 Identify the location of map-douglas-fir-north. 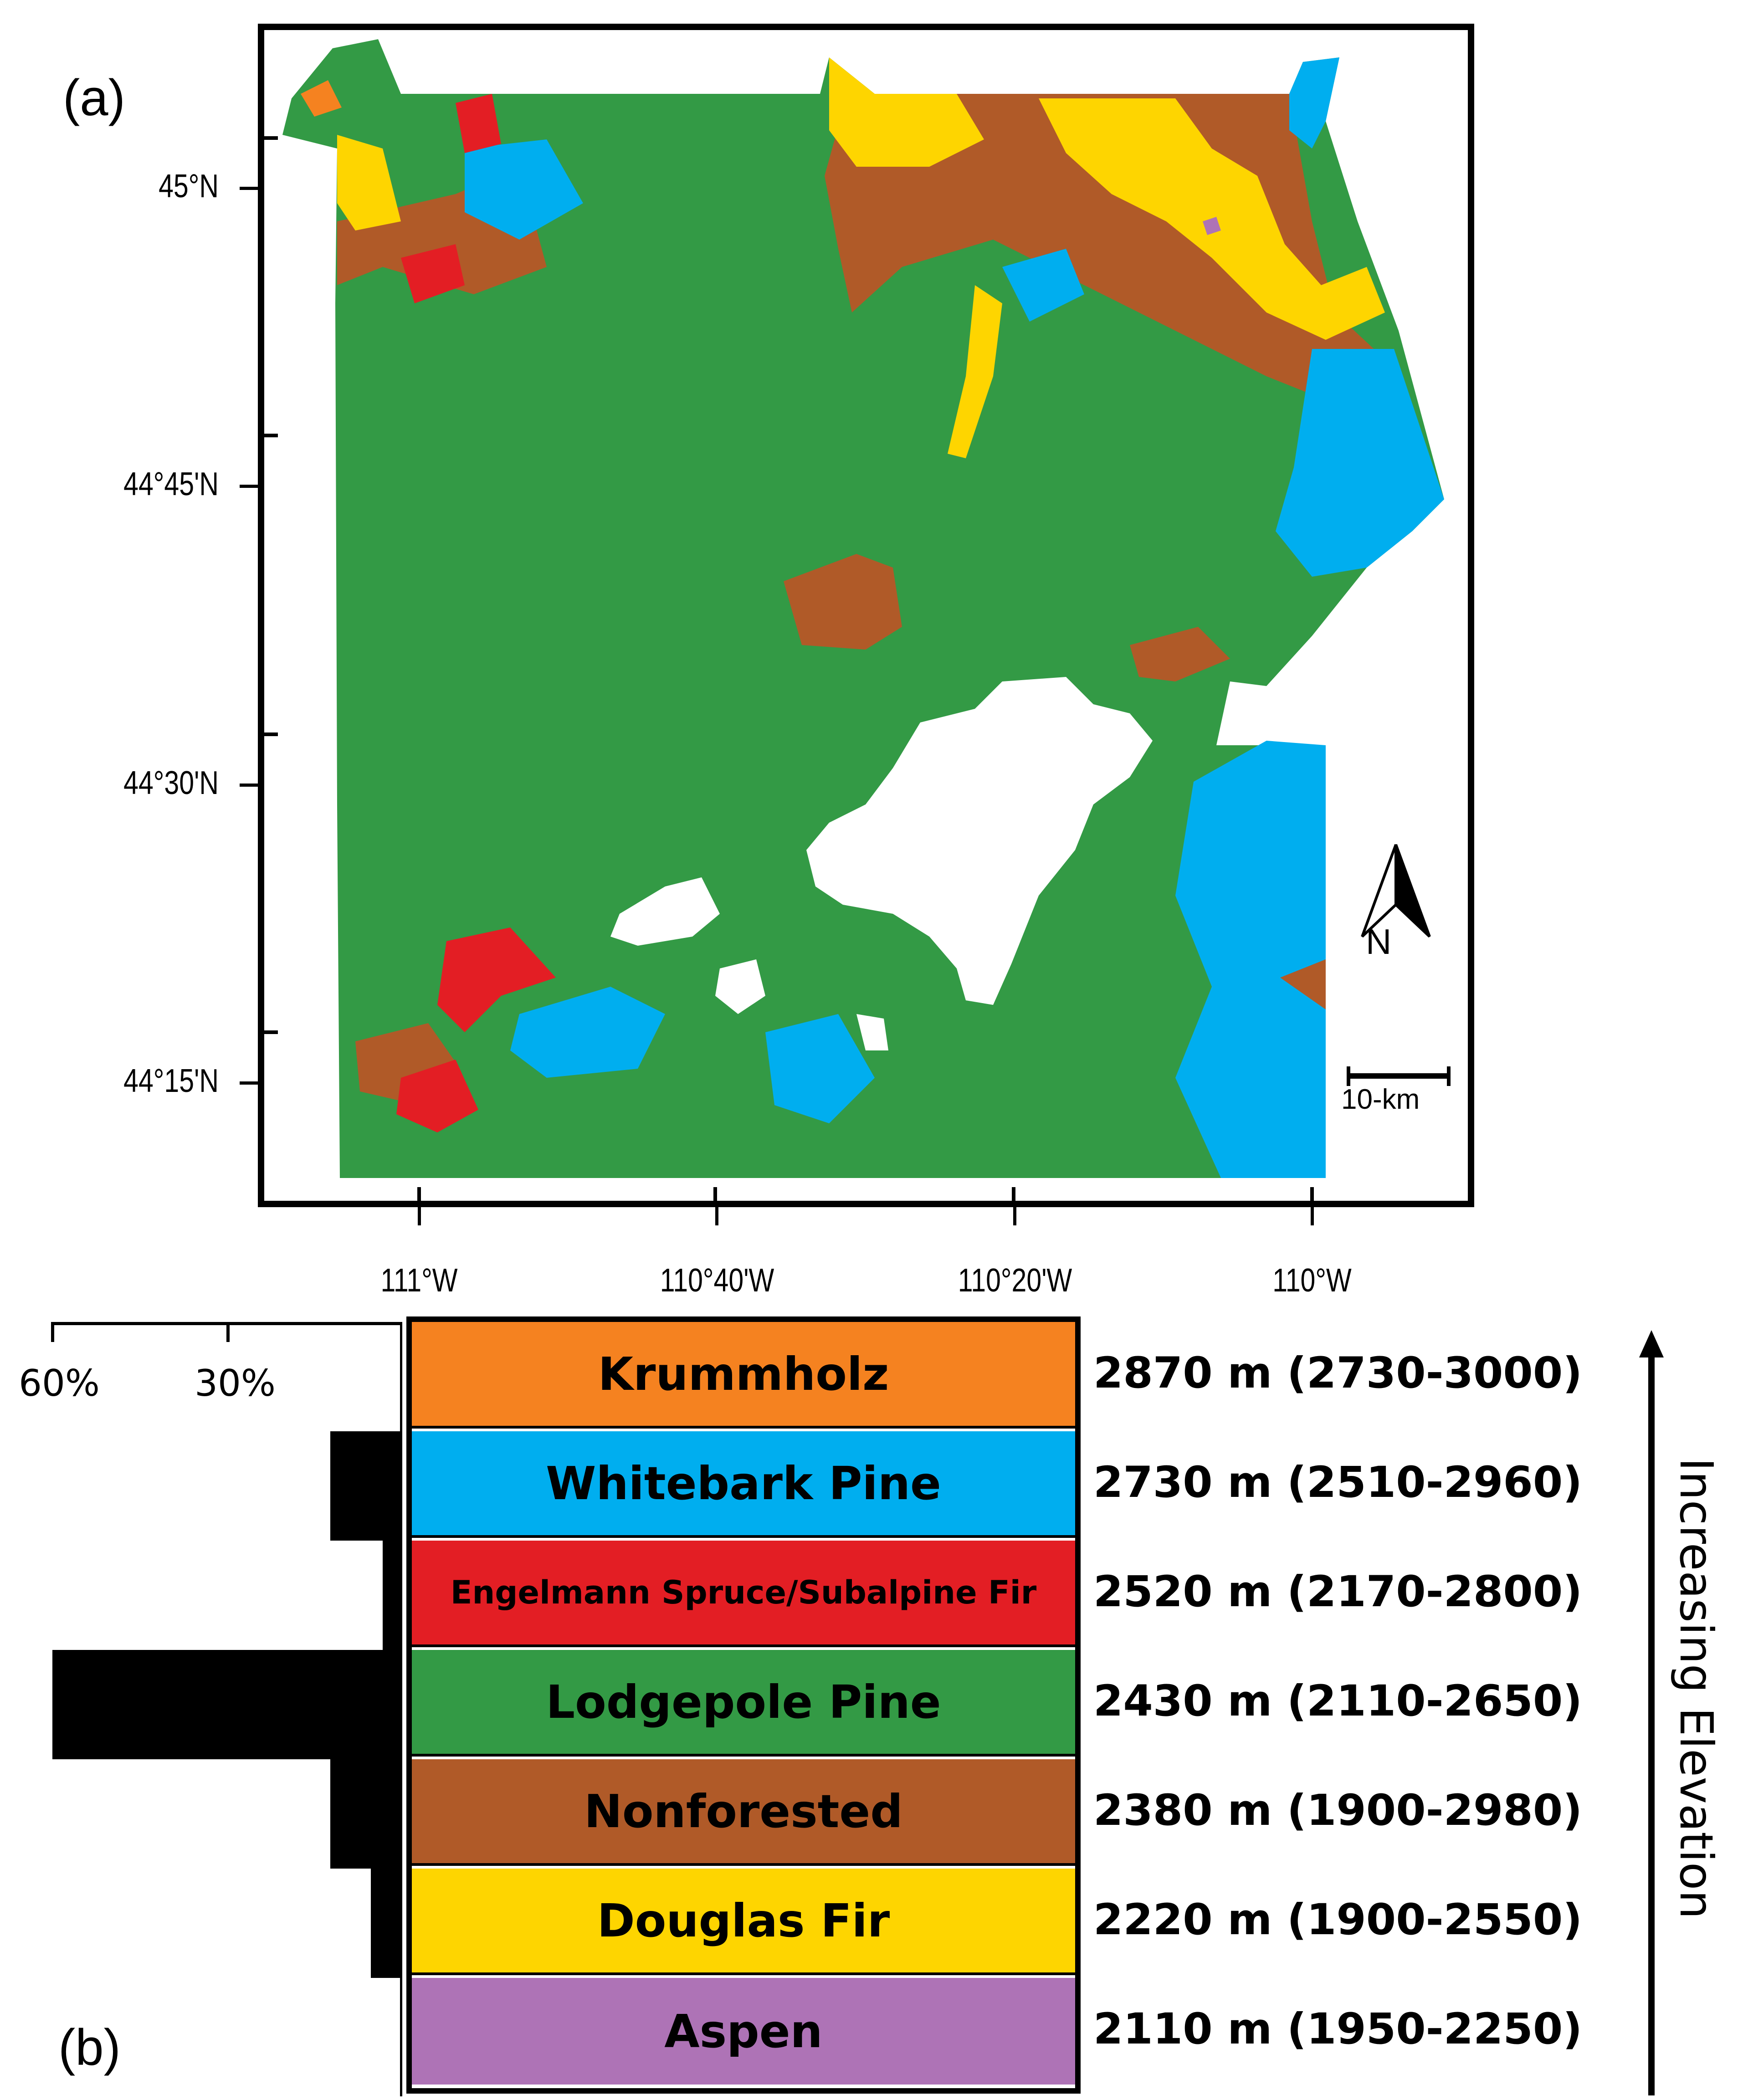
(907, 112).